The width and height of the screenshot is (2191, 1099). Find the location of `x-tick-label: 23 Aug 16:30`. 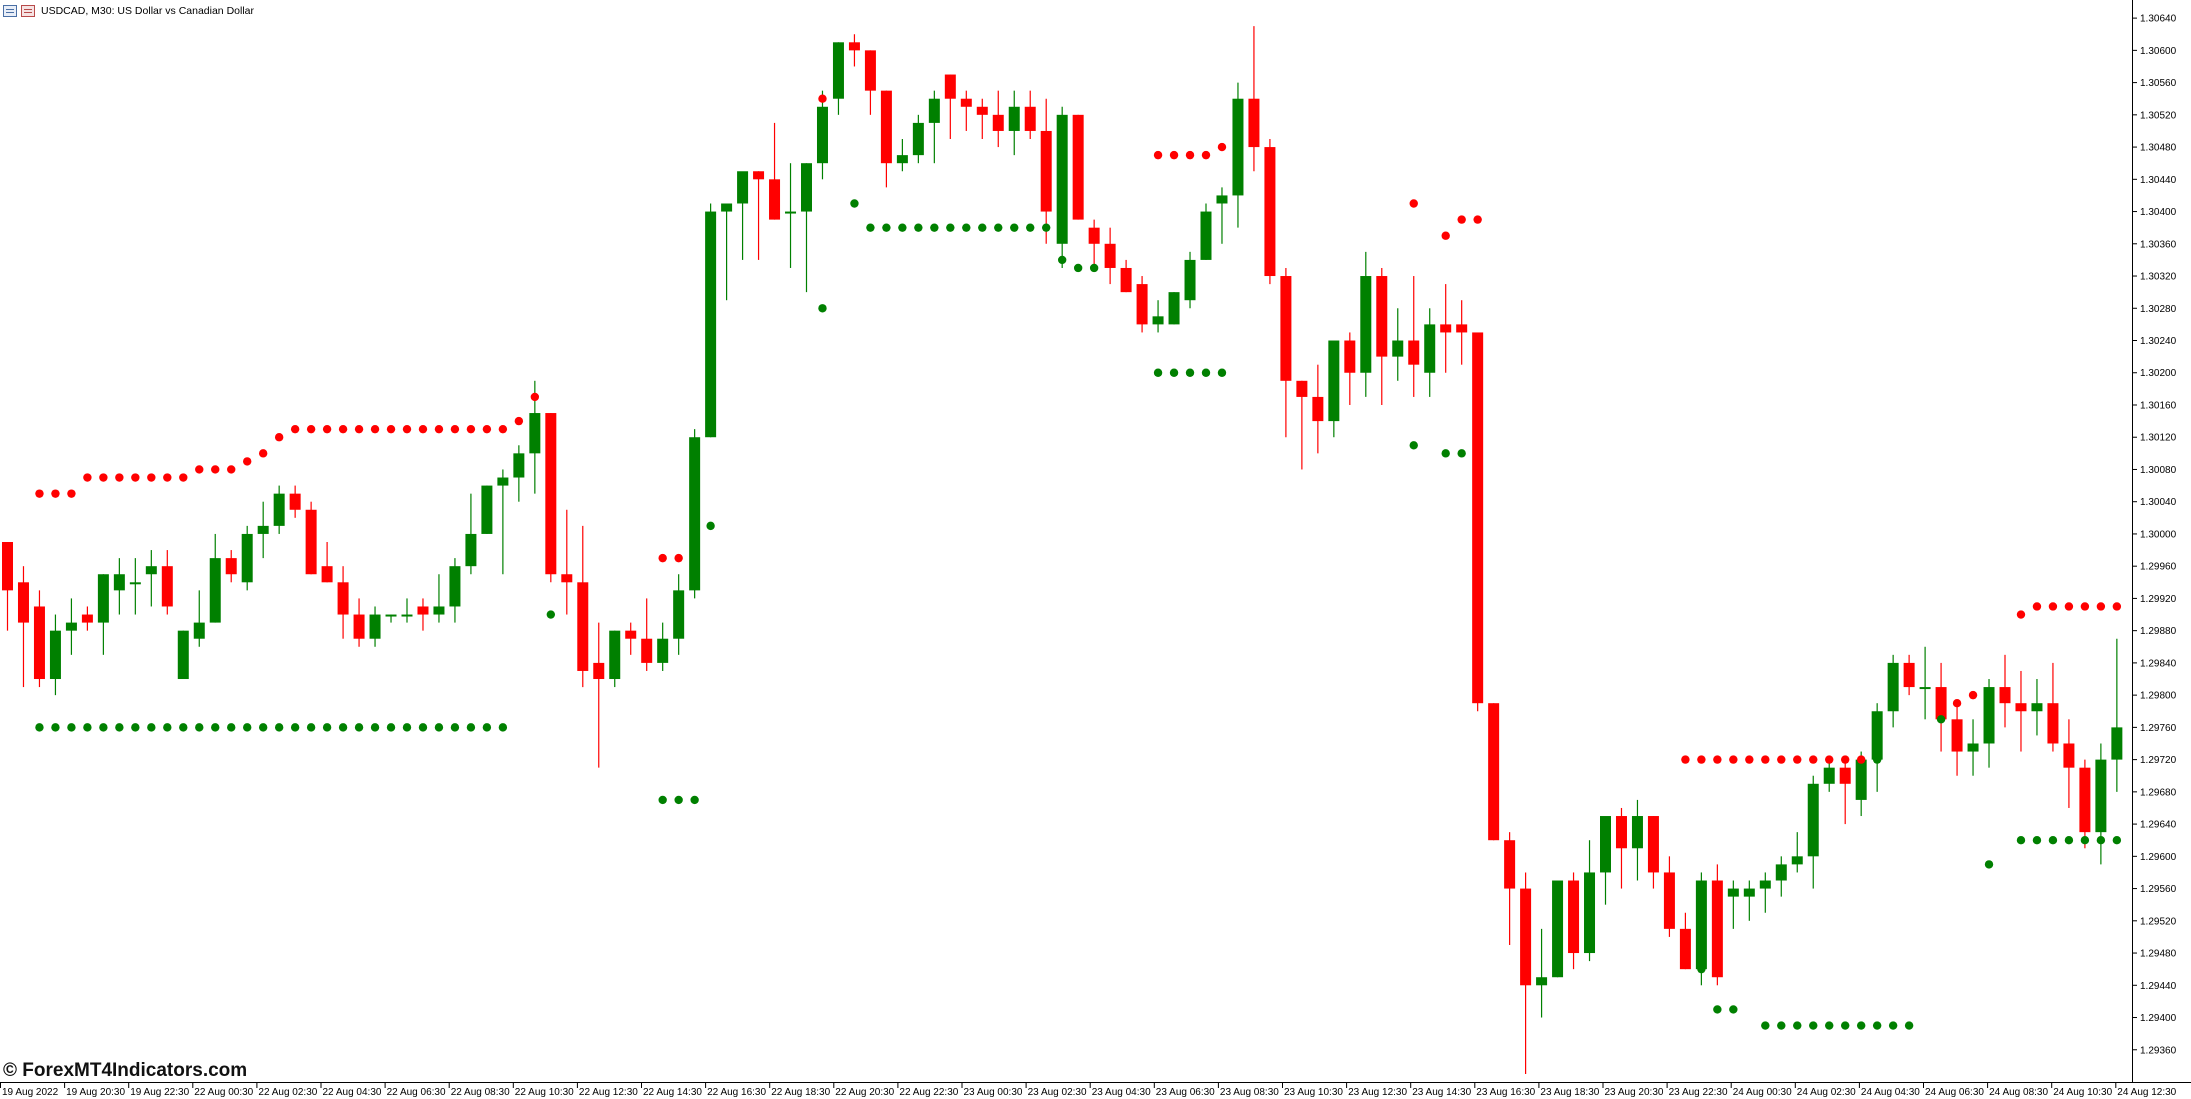

x-tick-label: 23 Aug 16:30 is located at coordinates (1505, 1092).